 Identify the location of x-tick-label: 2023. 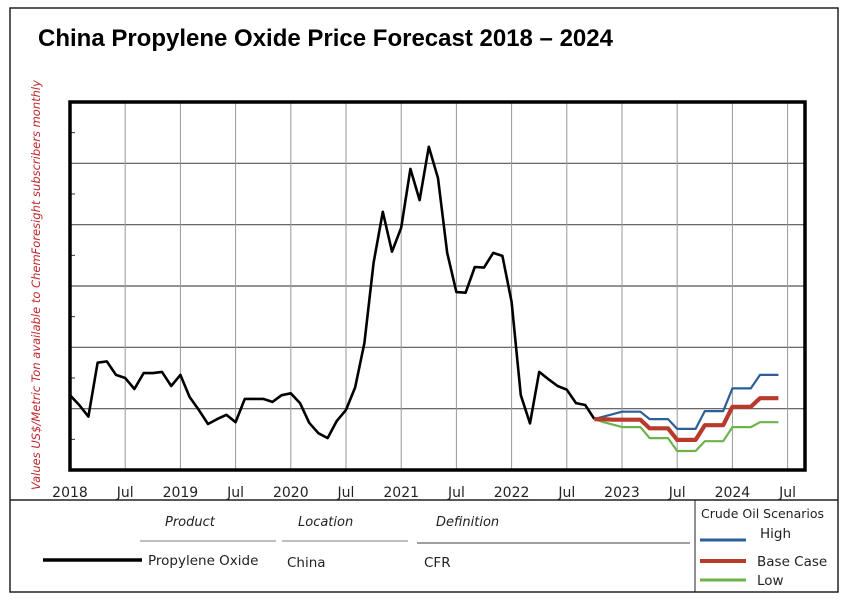
(622, 493).